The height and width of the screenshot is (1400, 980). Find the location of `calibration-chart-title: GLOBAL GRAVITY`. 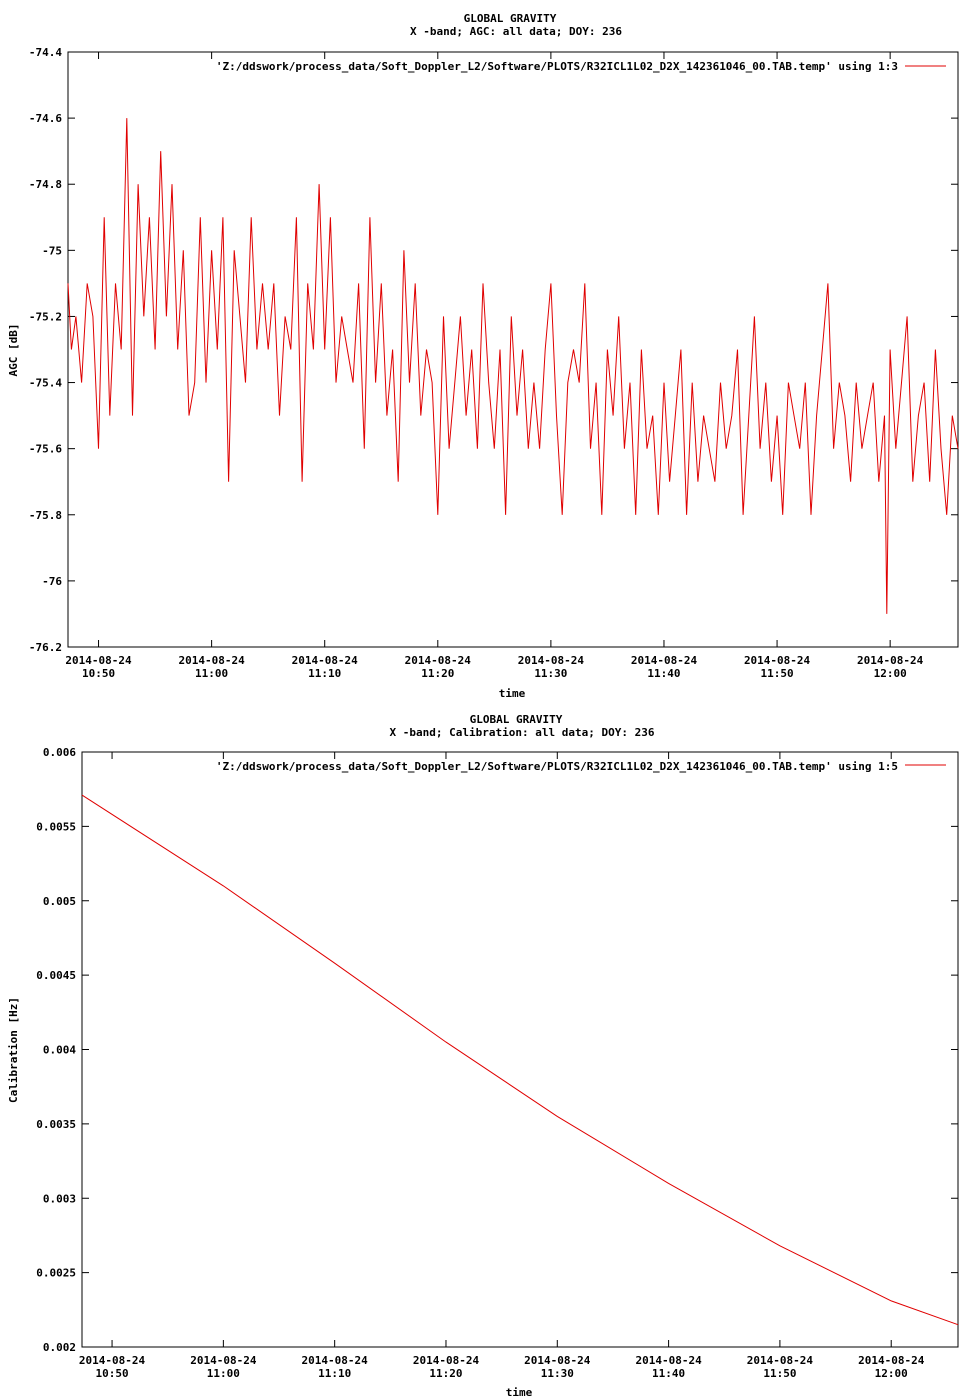

calibration-chart-title: GLOBAL GRAVITY is located at coordinates (516, 719).